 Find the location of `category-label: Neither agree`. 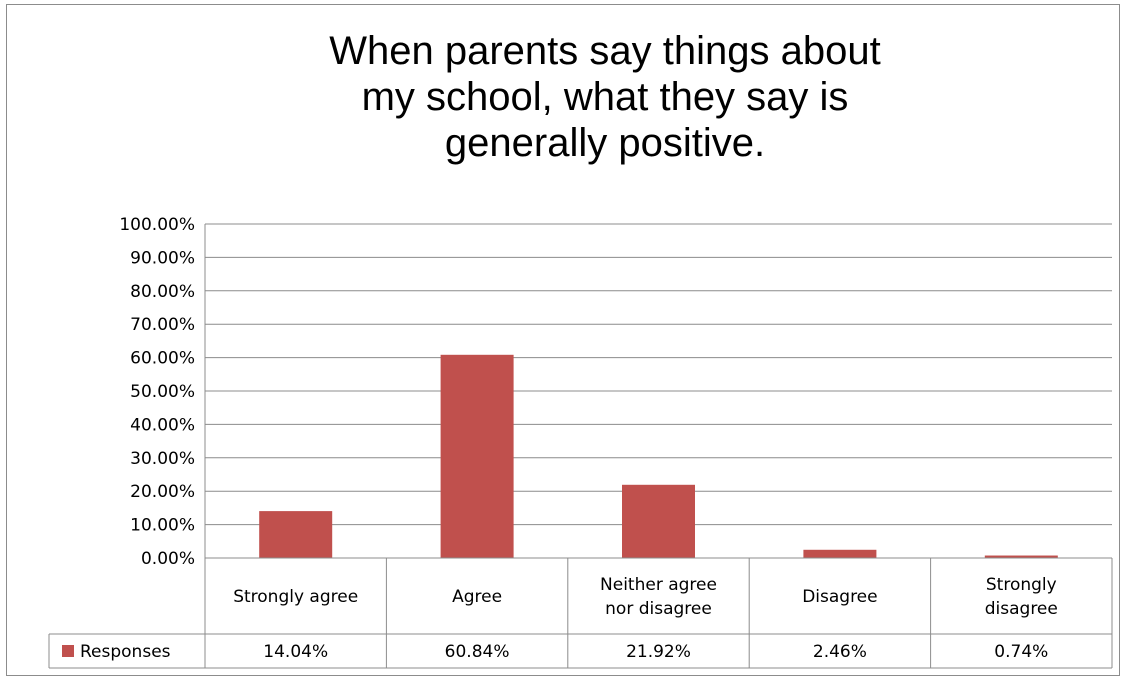

category-label: Neither agree is located at coordinates (658, 585).